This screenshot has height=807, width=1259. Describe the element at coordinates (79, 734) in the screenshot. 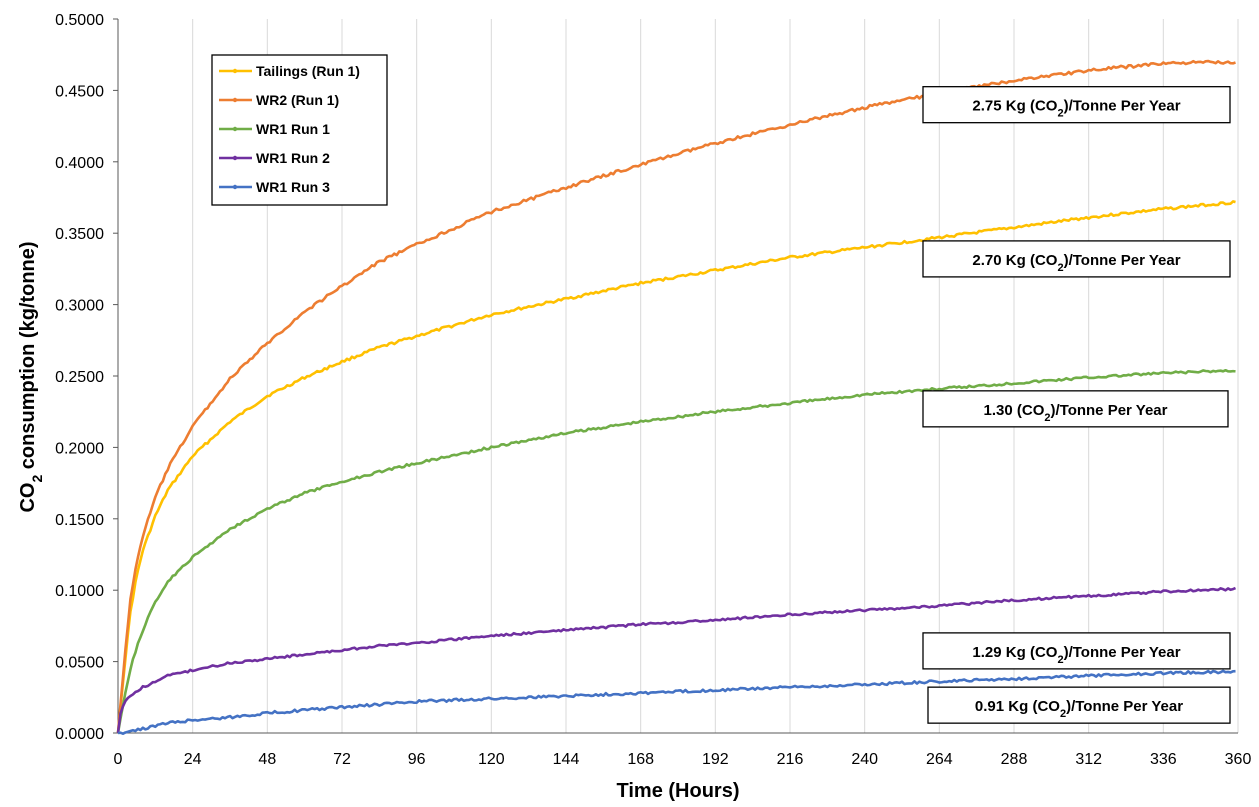

I see `y-tick-label: 0.0000` at that location.